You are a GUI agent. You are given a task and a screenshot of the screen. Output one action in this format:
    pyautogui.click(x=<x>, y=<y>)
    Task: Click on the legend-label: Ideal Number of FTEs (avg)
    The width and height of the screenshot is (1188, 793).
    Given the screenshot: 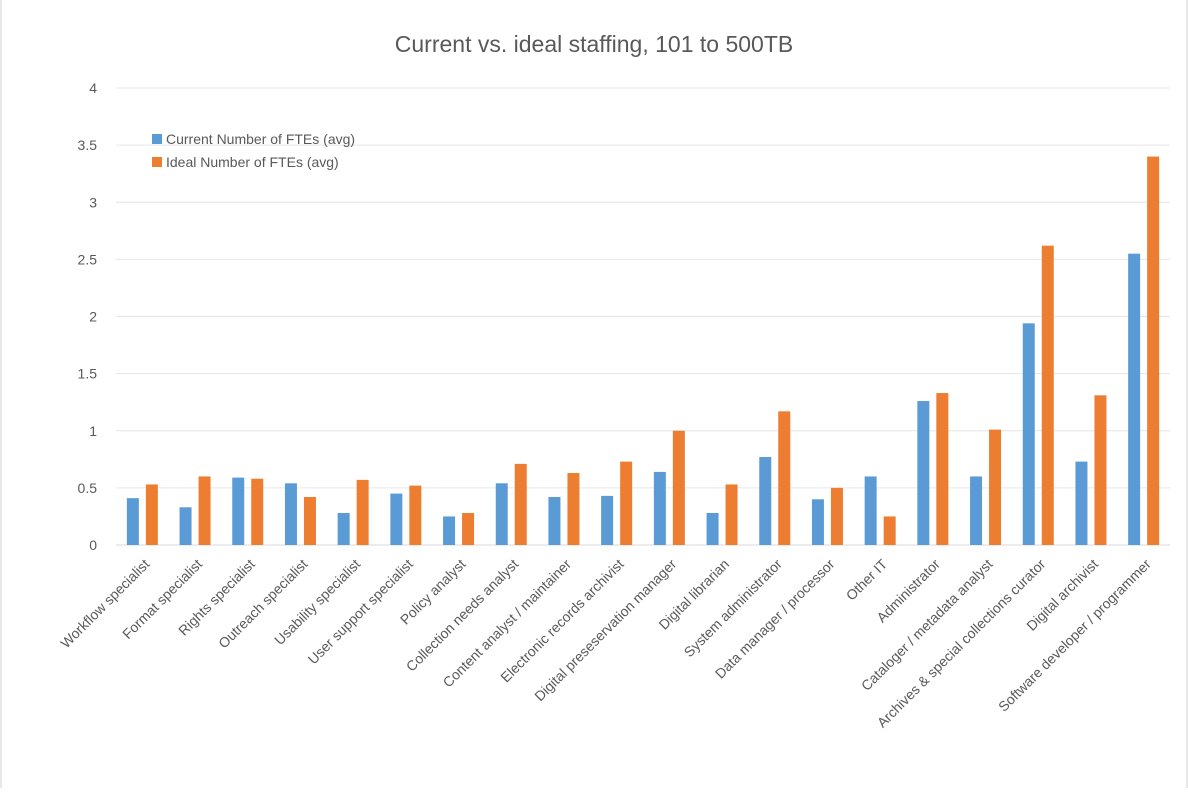 What is the action you would take?
    pyautogui.click(x=252, y=162)
    